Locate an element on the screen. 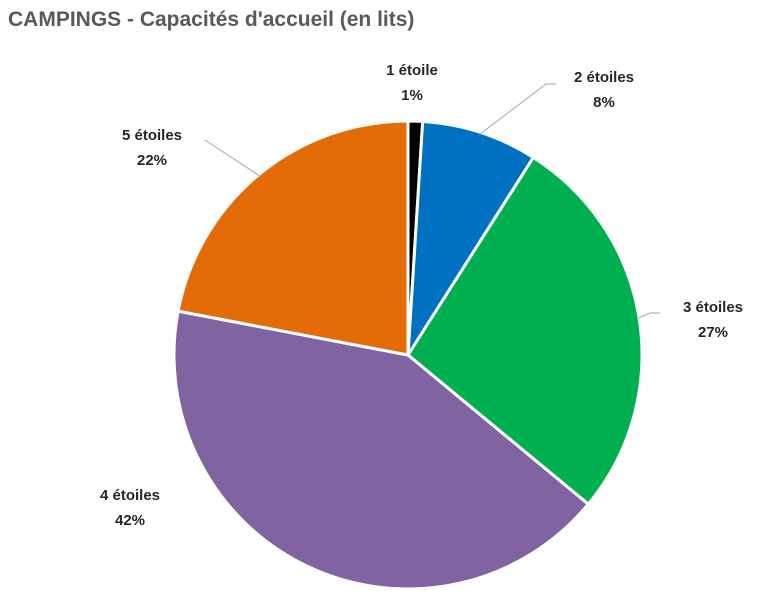 The height and width of the screenshot is (607, 770). slice-percent-label: 42% is located at coordinates (130, 520).